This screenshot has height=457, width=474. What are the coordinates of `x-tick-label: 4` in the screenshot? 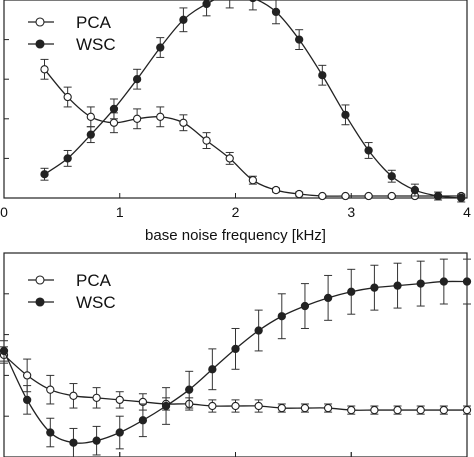 It's located at (467, 212).